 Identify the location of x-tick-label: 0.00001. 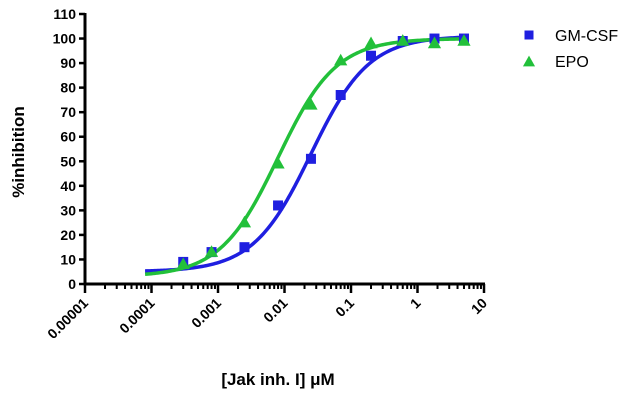
(67, 318).